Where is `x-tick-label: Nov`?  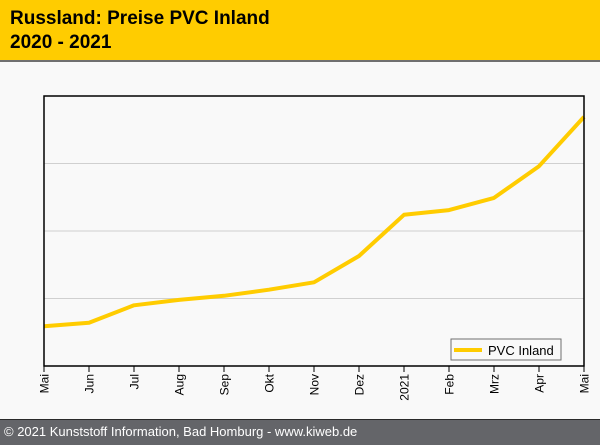
x-tick-label: Nov is located at coordinates (315, 384).